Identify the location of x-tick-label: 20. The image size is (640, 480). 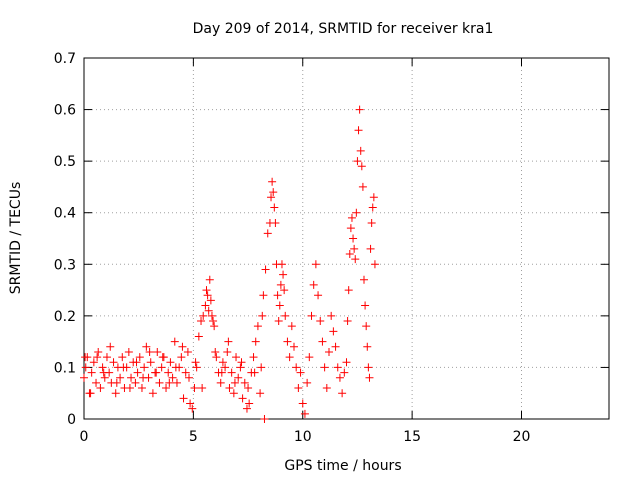
(522, 437).